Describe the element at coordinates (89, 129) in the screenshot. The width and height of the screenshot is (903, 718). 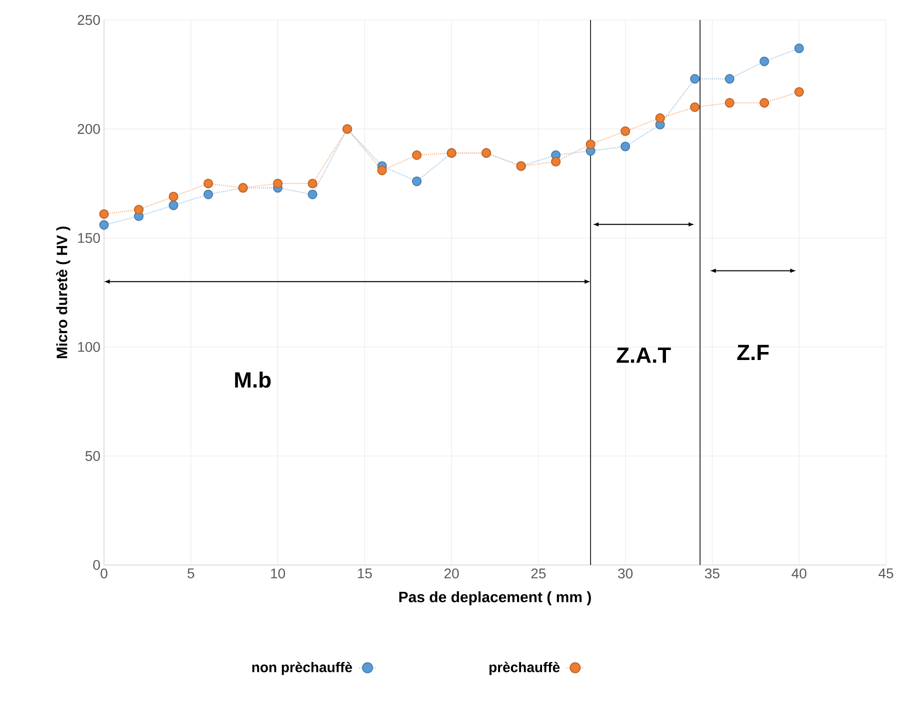
I see `y-tick-label: 200` at that location.